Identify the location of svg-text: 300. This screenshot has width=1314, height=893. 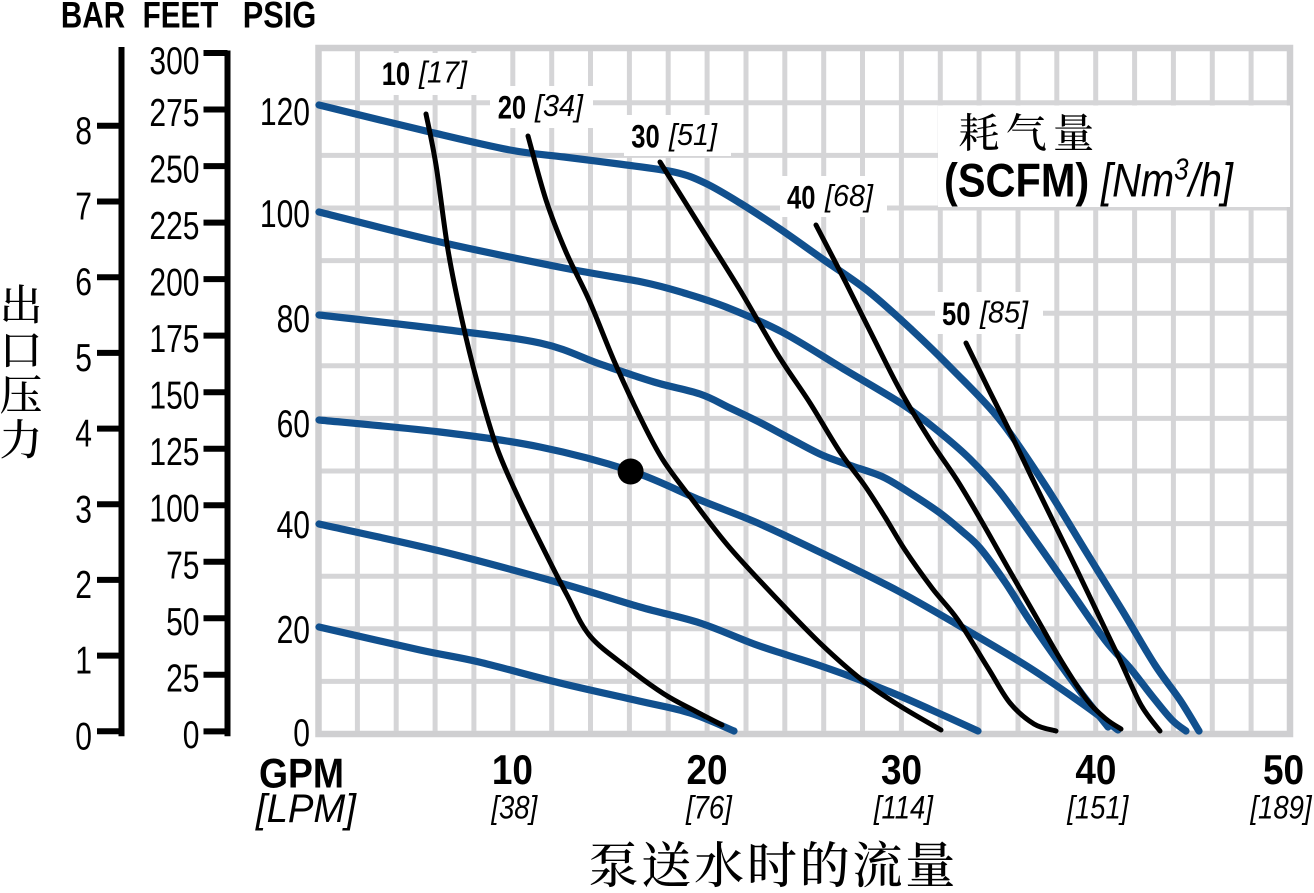
(174, 61).